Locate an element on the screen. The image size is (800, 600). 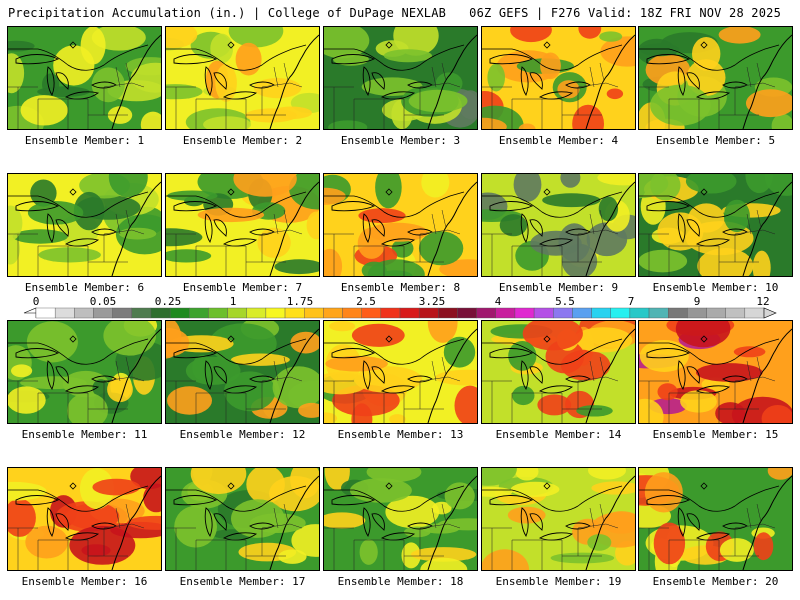
legend-tick-label: 0.05 is located at coordinates (103, 301).